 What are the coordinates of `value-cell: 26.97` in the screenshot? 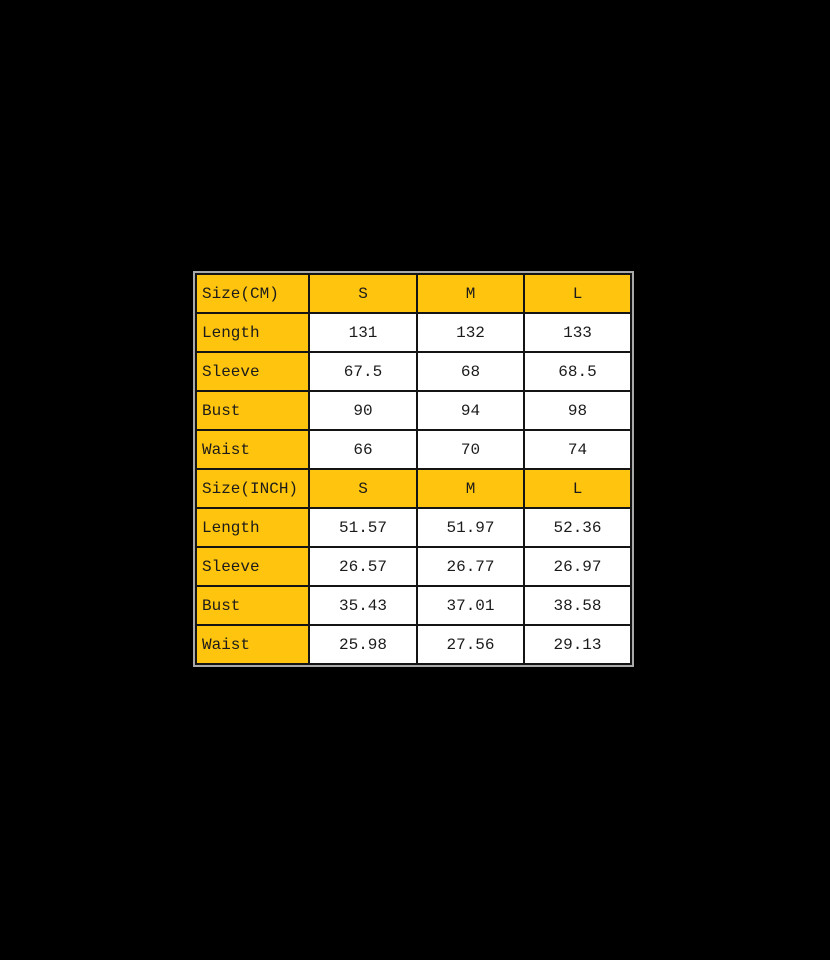 It's located at (577, 566).